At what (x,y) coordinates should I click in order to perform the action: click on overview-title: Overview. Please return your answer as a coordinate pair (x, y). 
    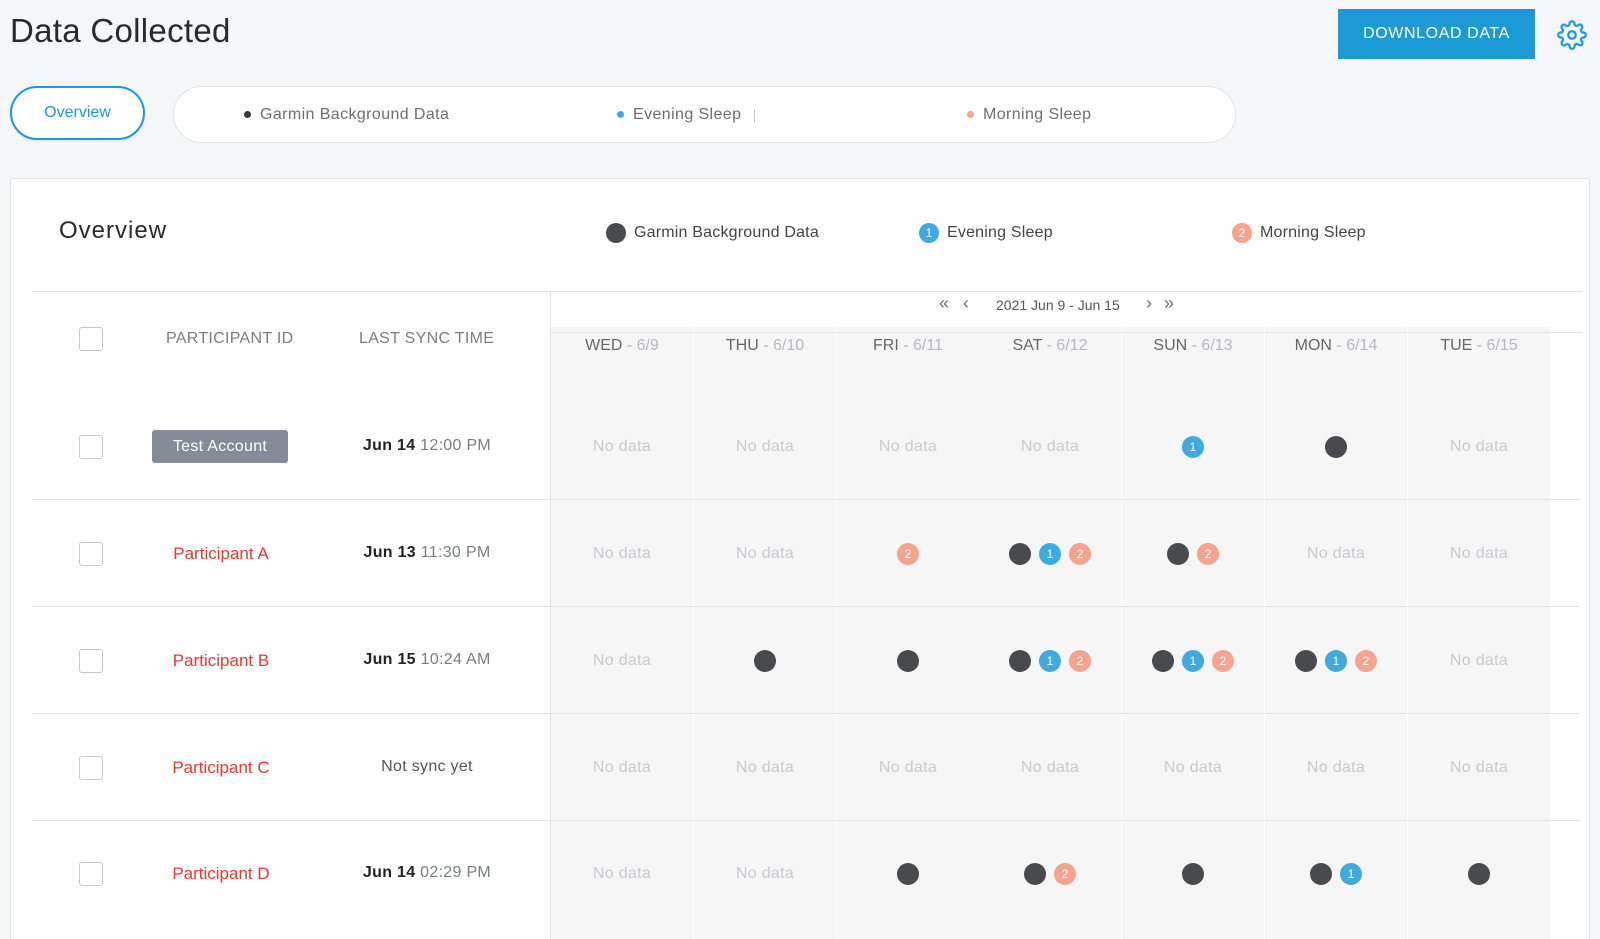
    Looking at the image, I should click on (113, 230).